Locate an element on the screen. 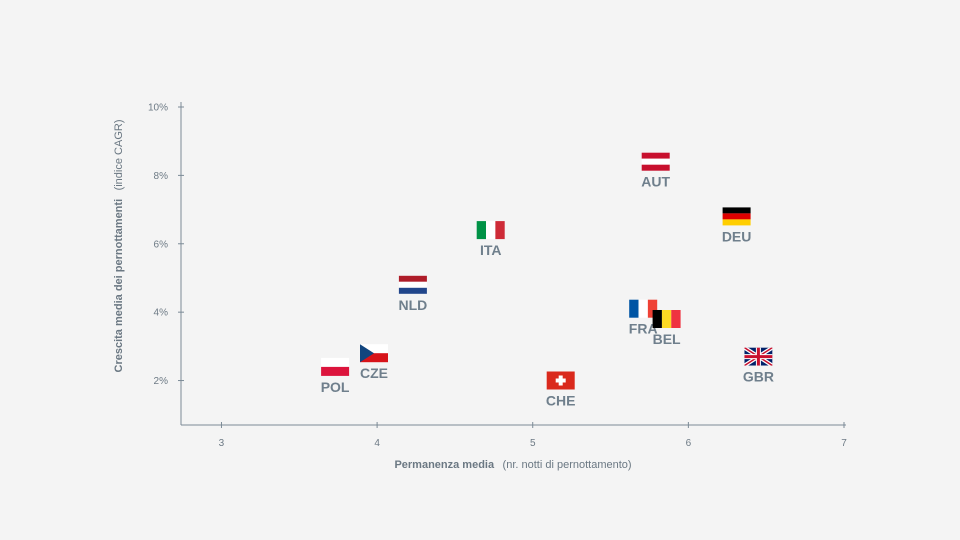 This screenshot has height=540, width=960. x-tick-label: 4 is located at coordinates (377, 443).